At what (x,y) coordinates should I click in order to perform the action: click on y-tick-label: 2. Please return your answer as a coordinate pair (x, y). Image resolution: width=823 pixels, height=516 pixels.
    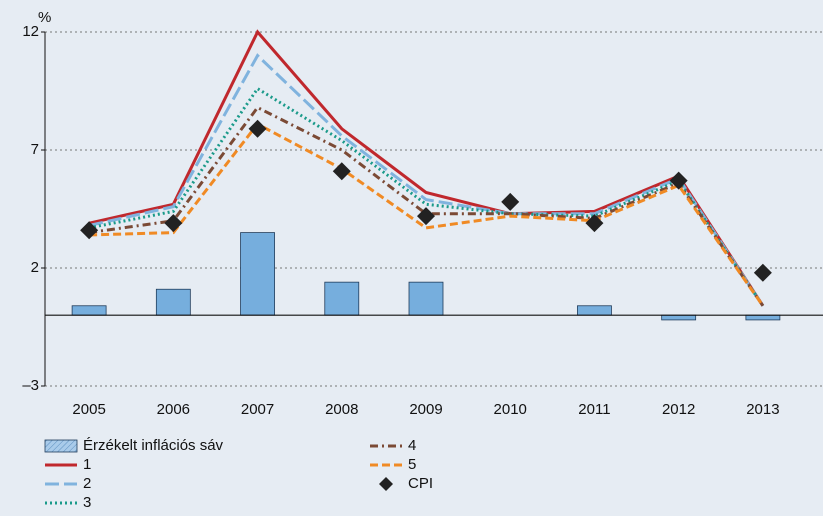
    Looking at the image, I should click on (35, 267).